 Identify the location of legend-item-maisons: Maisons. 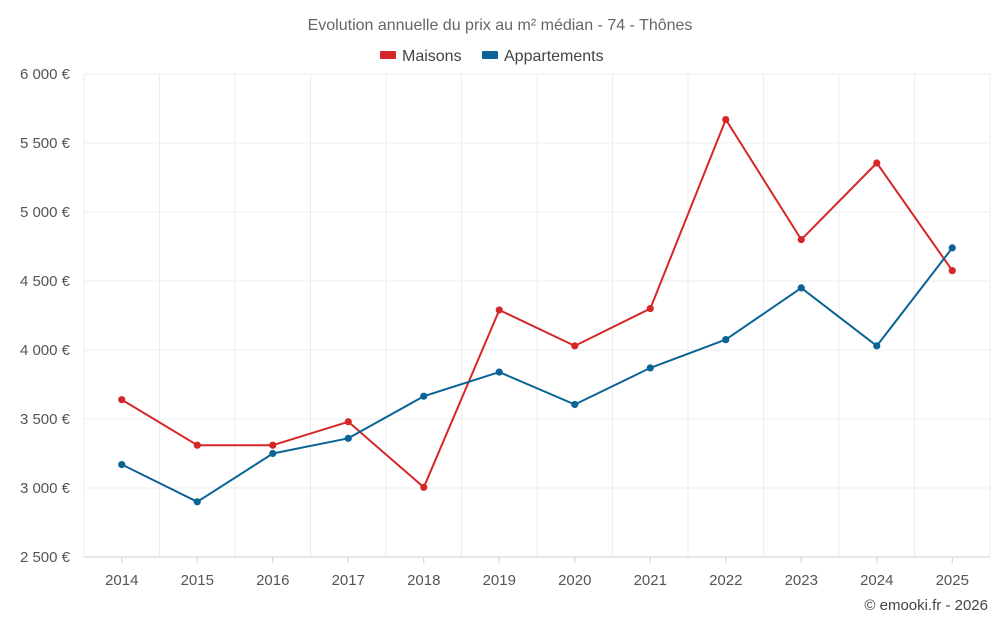
(421, 56).